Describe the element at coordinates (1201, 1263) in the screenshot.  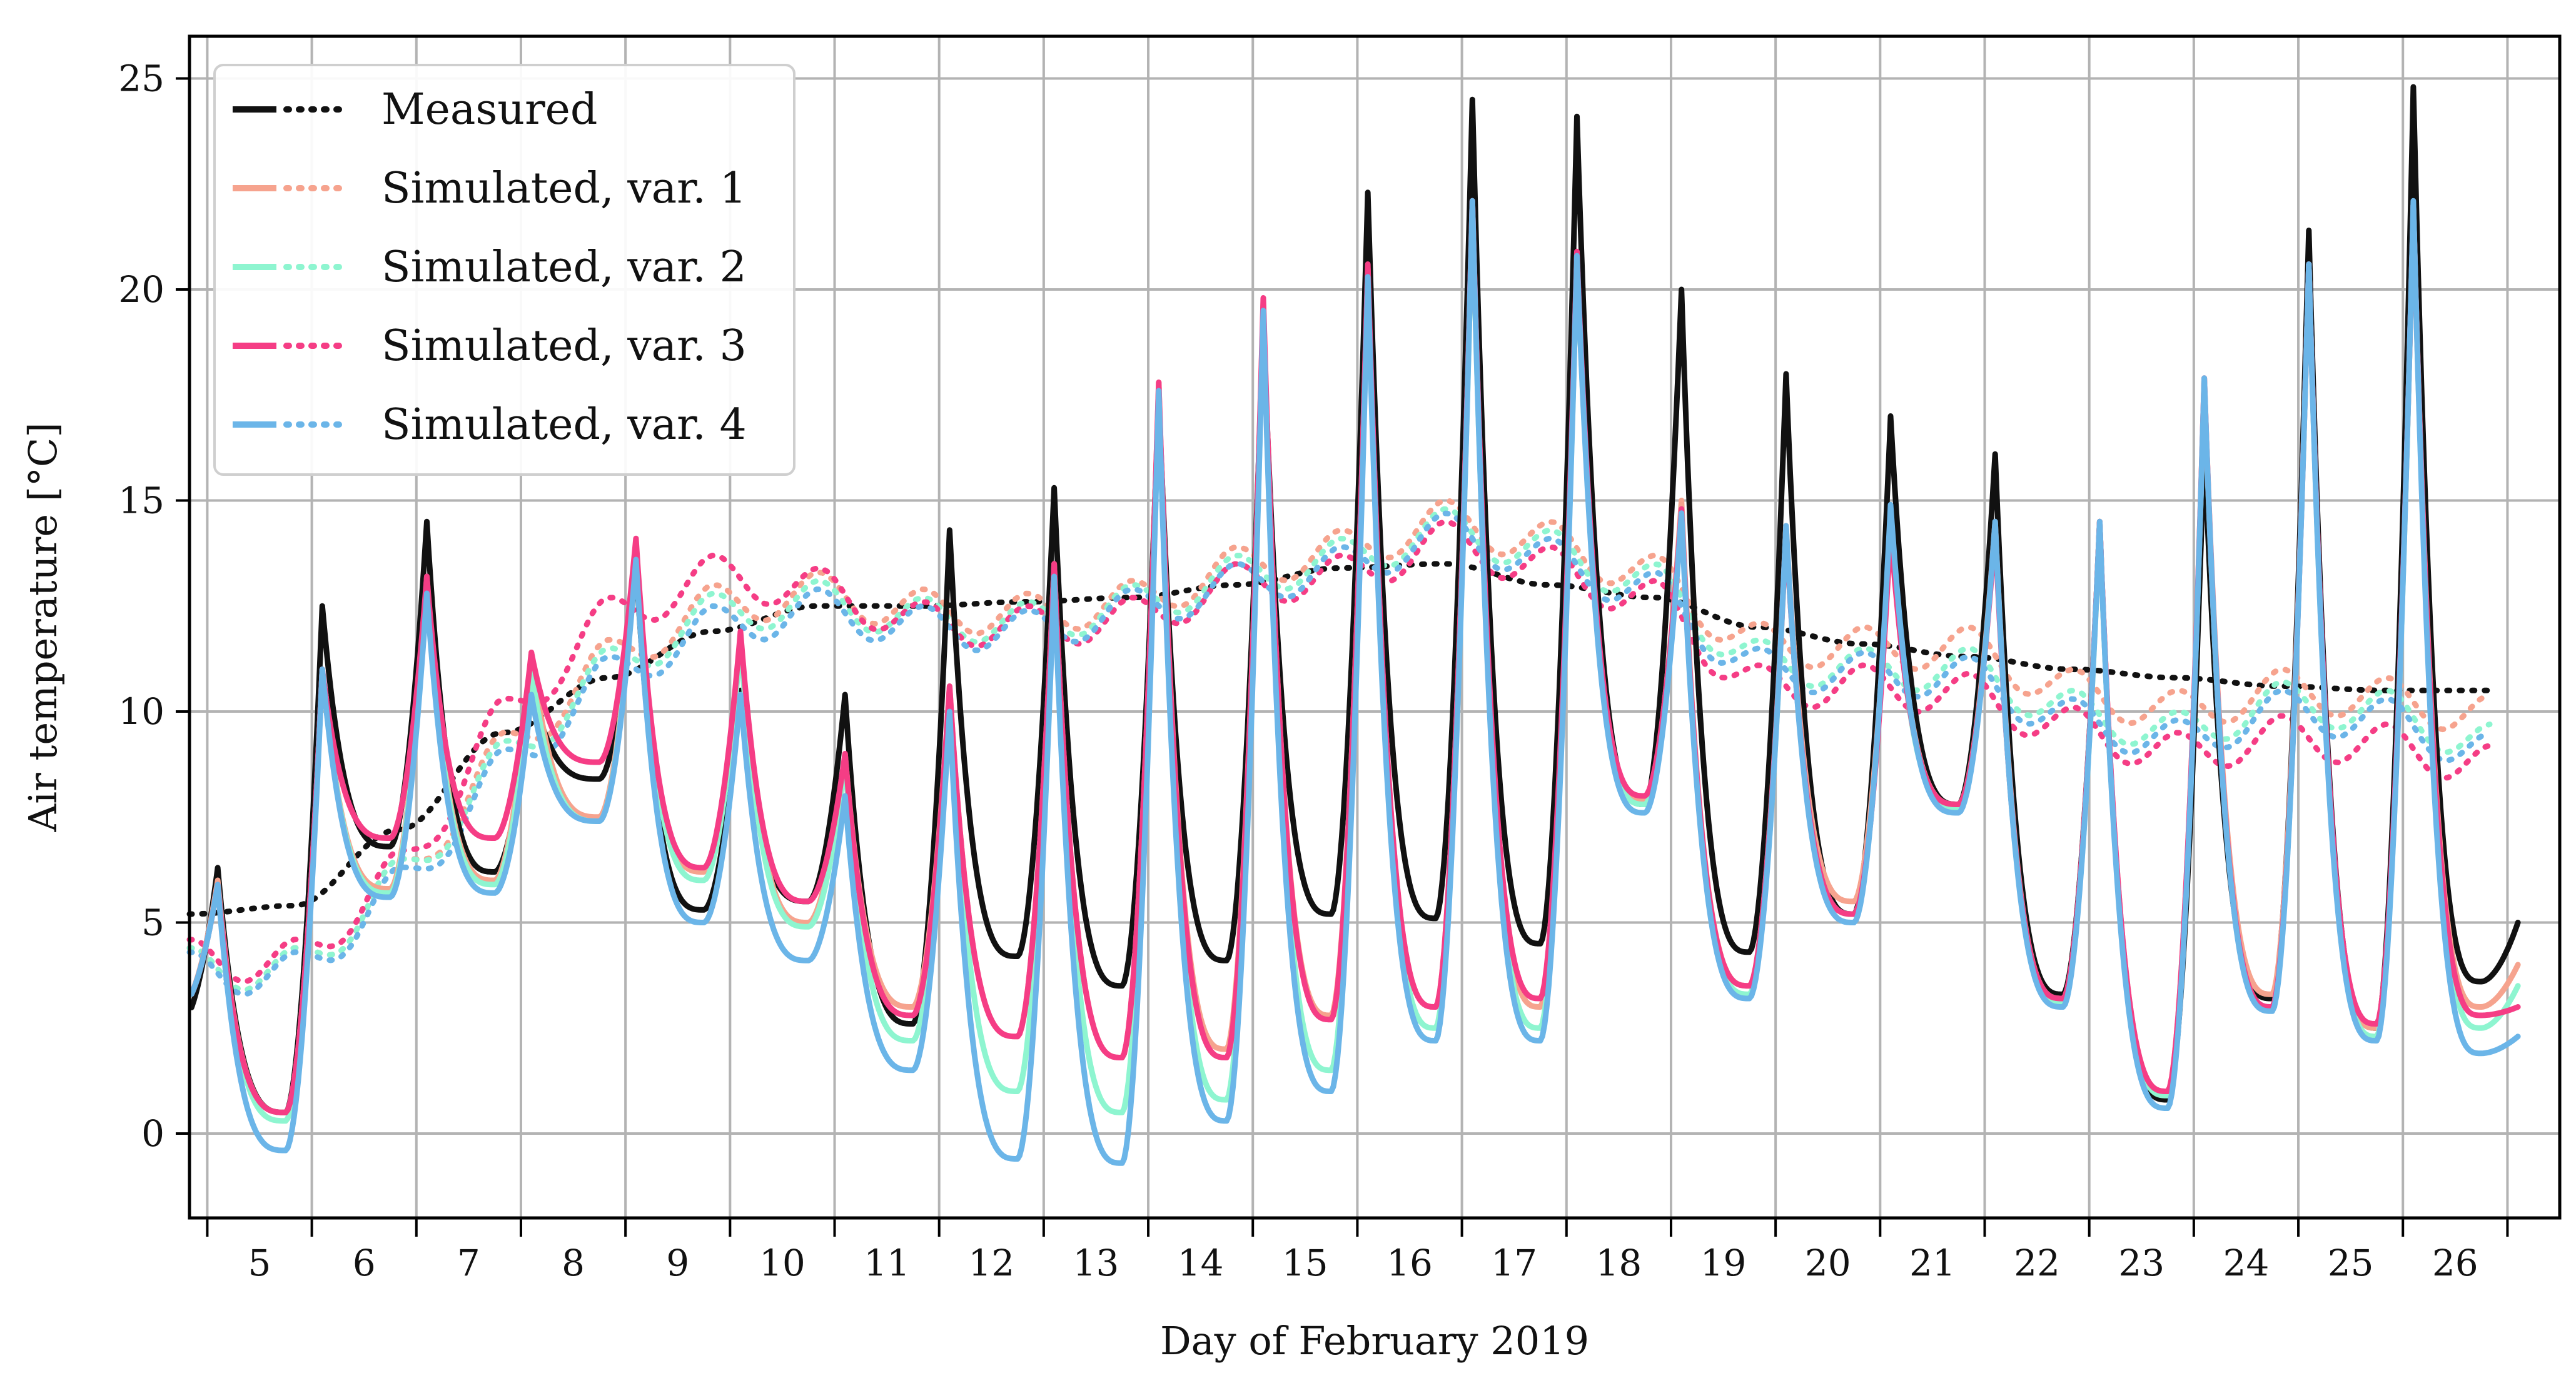
I see `x-tick-label: 14` at that location.